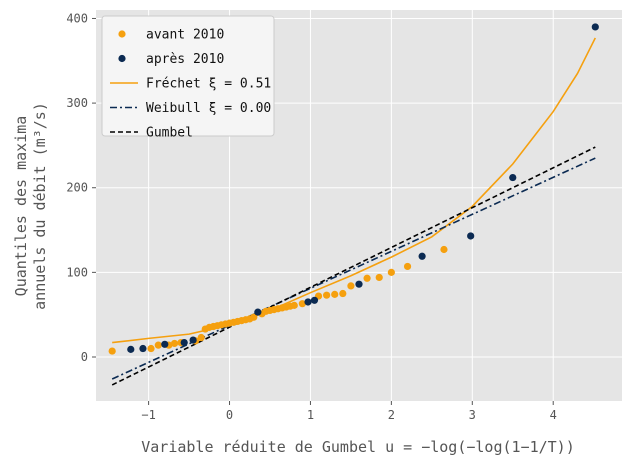 Image resolution: width=630 pixels, height=470 pixels. What do you see at coordinates (77, 103) in the screenshot?
I see `y-tick-label: 300` at bounding box center [77, 103].